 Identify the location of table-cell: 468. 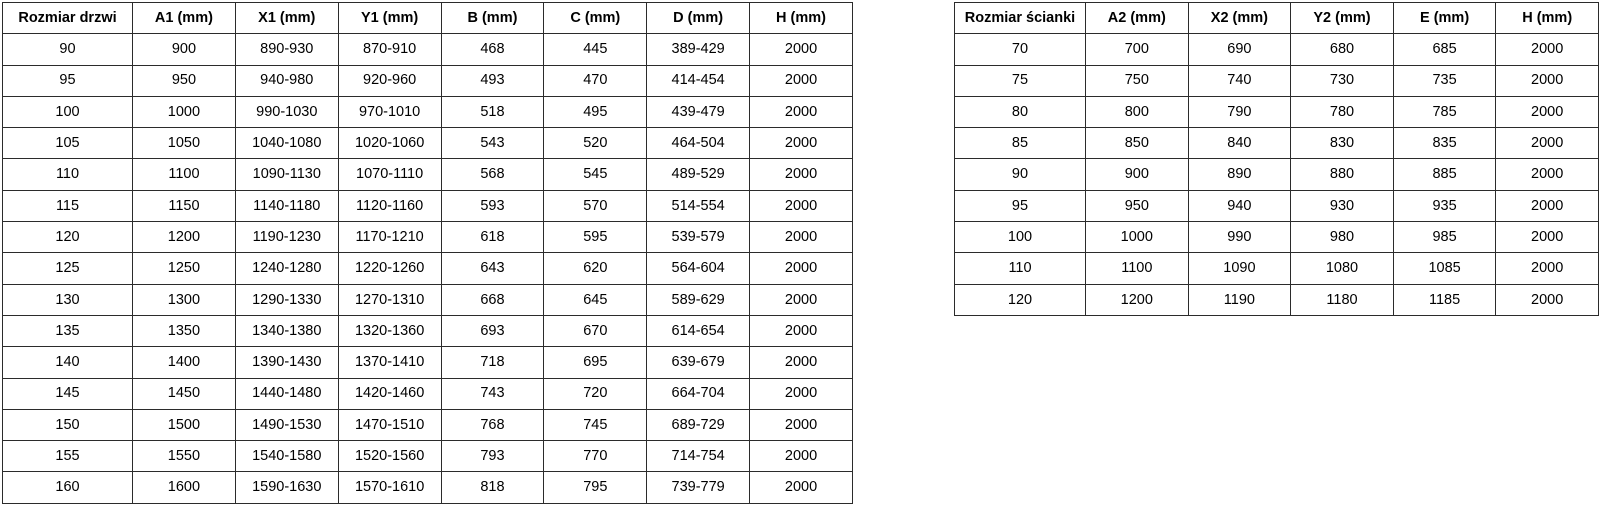
(492, 49).